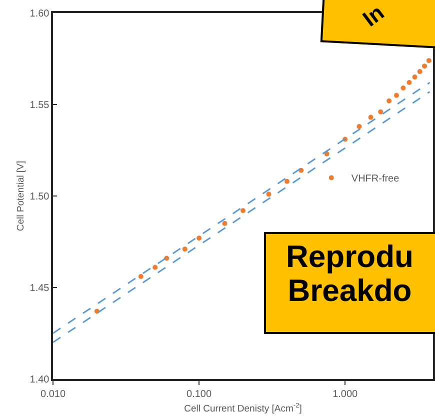 The image size is (435, 416). What do you see at coordinates (350, 273) in the screenshot?
I see `annotation: Reprodu Breakdo` at bounding box center [350, 273].